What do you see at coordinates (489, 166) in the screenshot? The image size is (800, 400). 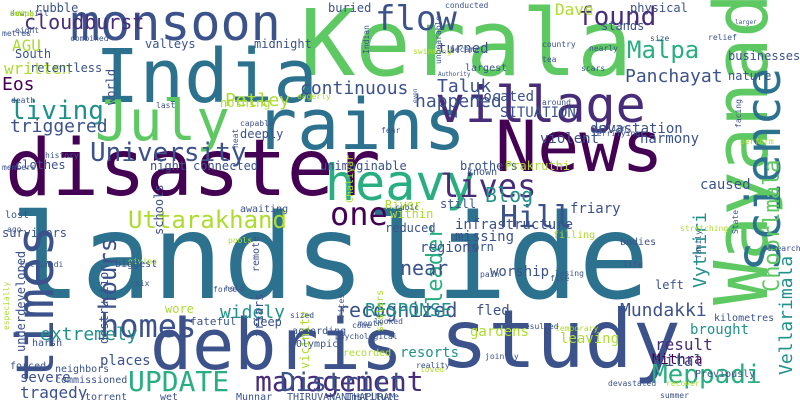 I see `cloud-word: brothers` at bounding box center [489, 166].